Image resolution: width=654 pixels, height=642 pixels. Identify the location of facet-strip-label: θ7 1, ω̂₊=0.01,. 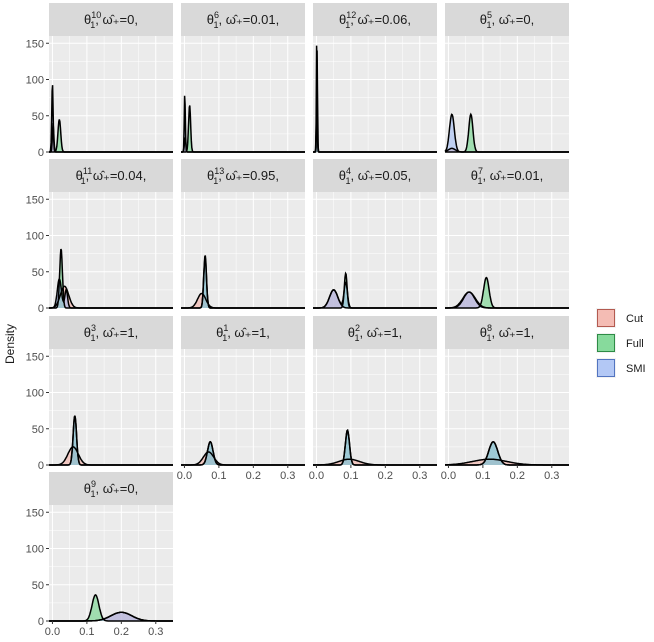
(507, 176).